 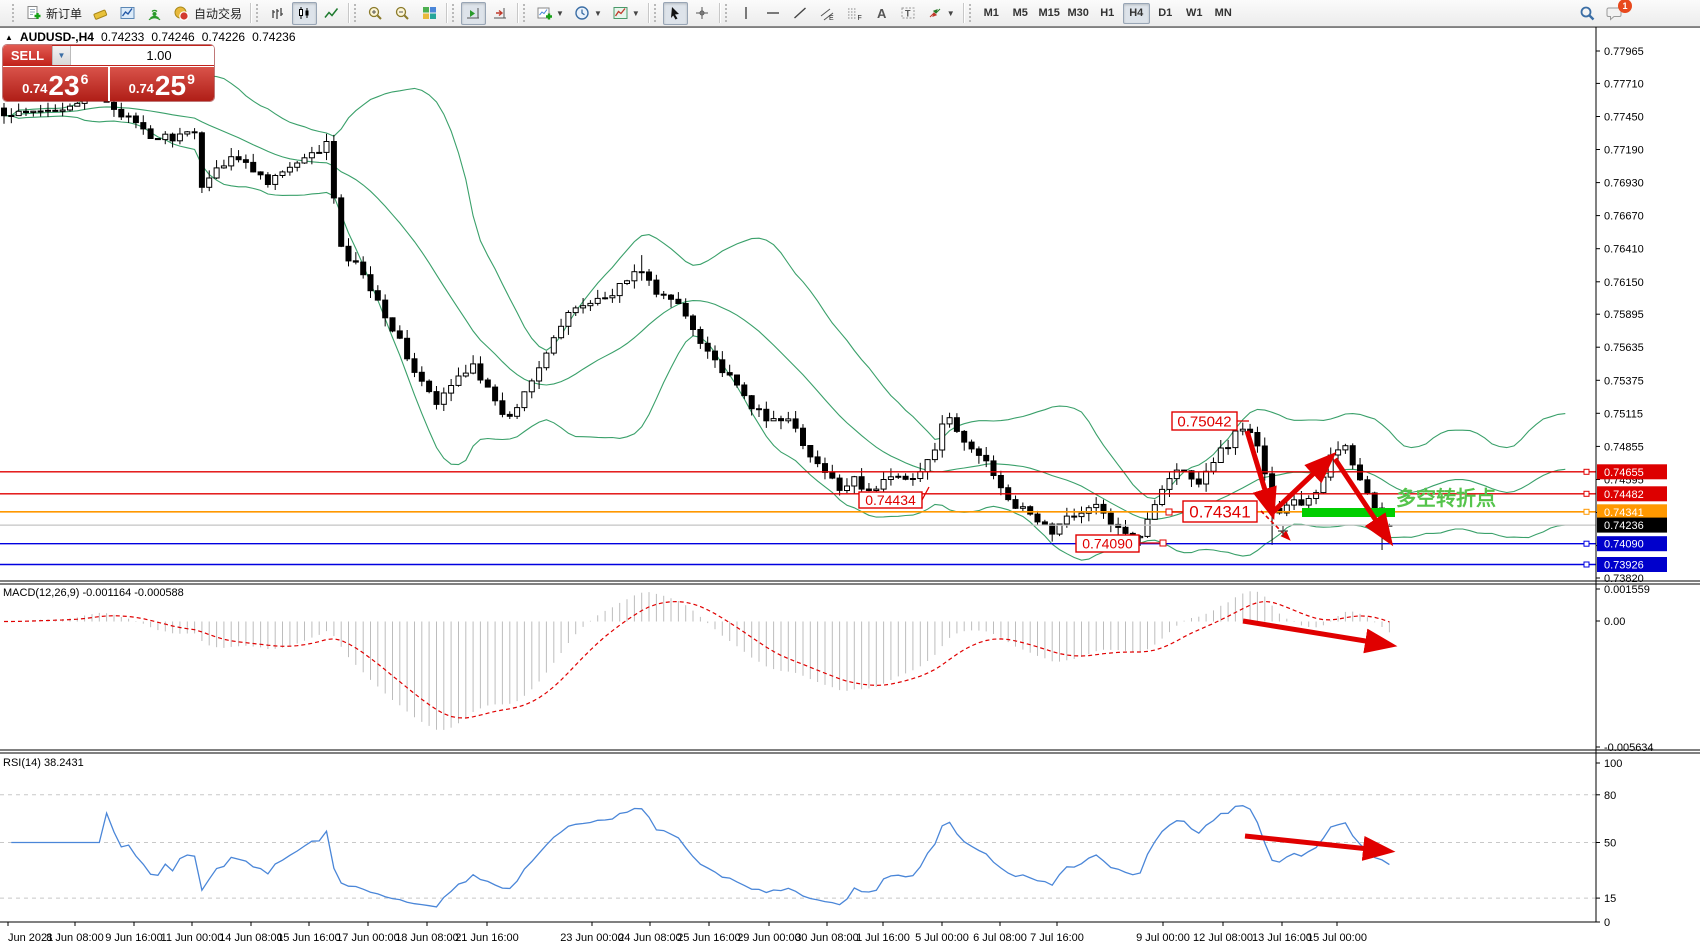 What do you see at coordinates (550, 13) in the screenshot?
I see `indicators-button: ▼` at bounding box center [550, 13].